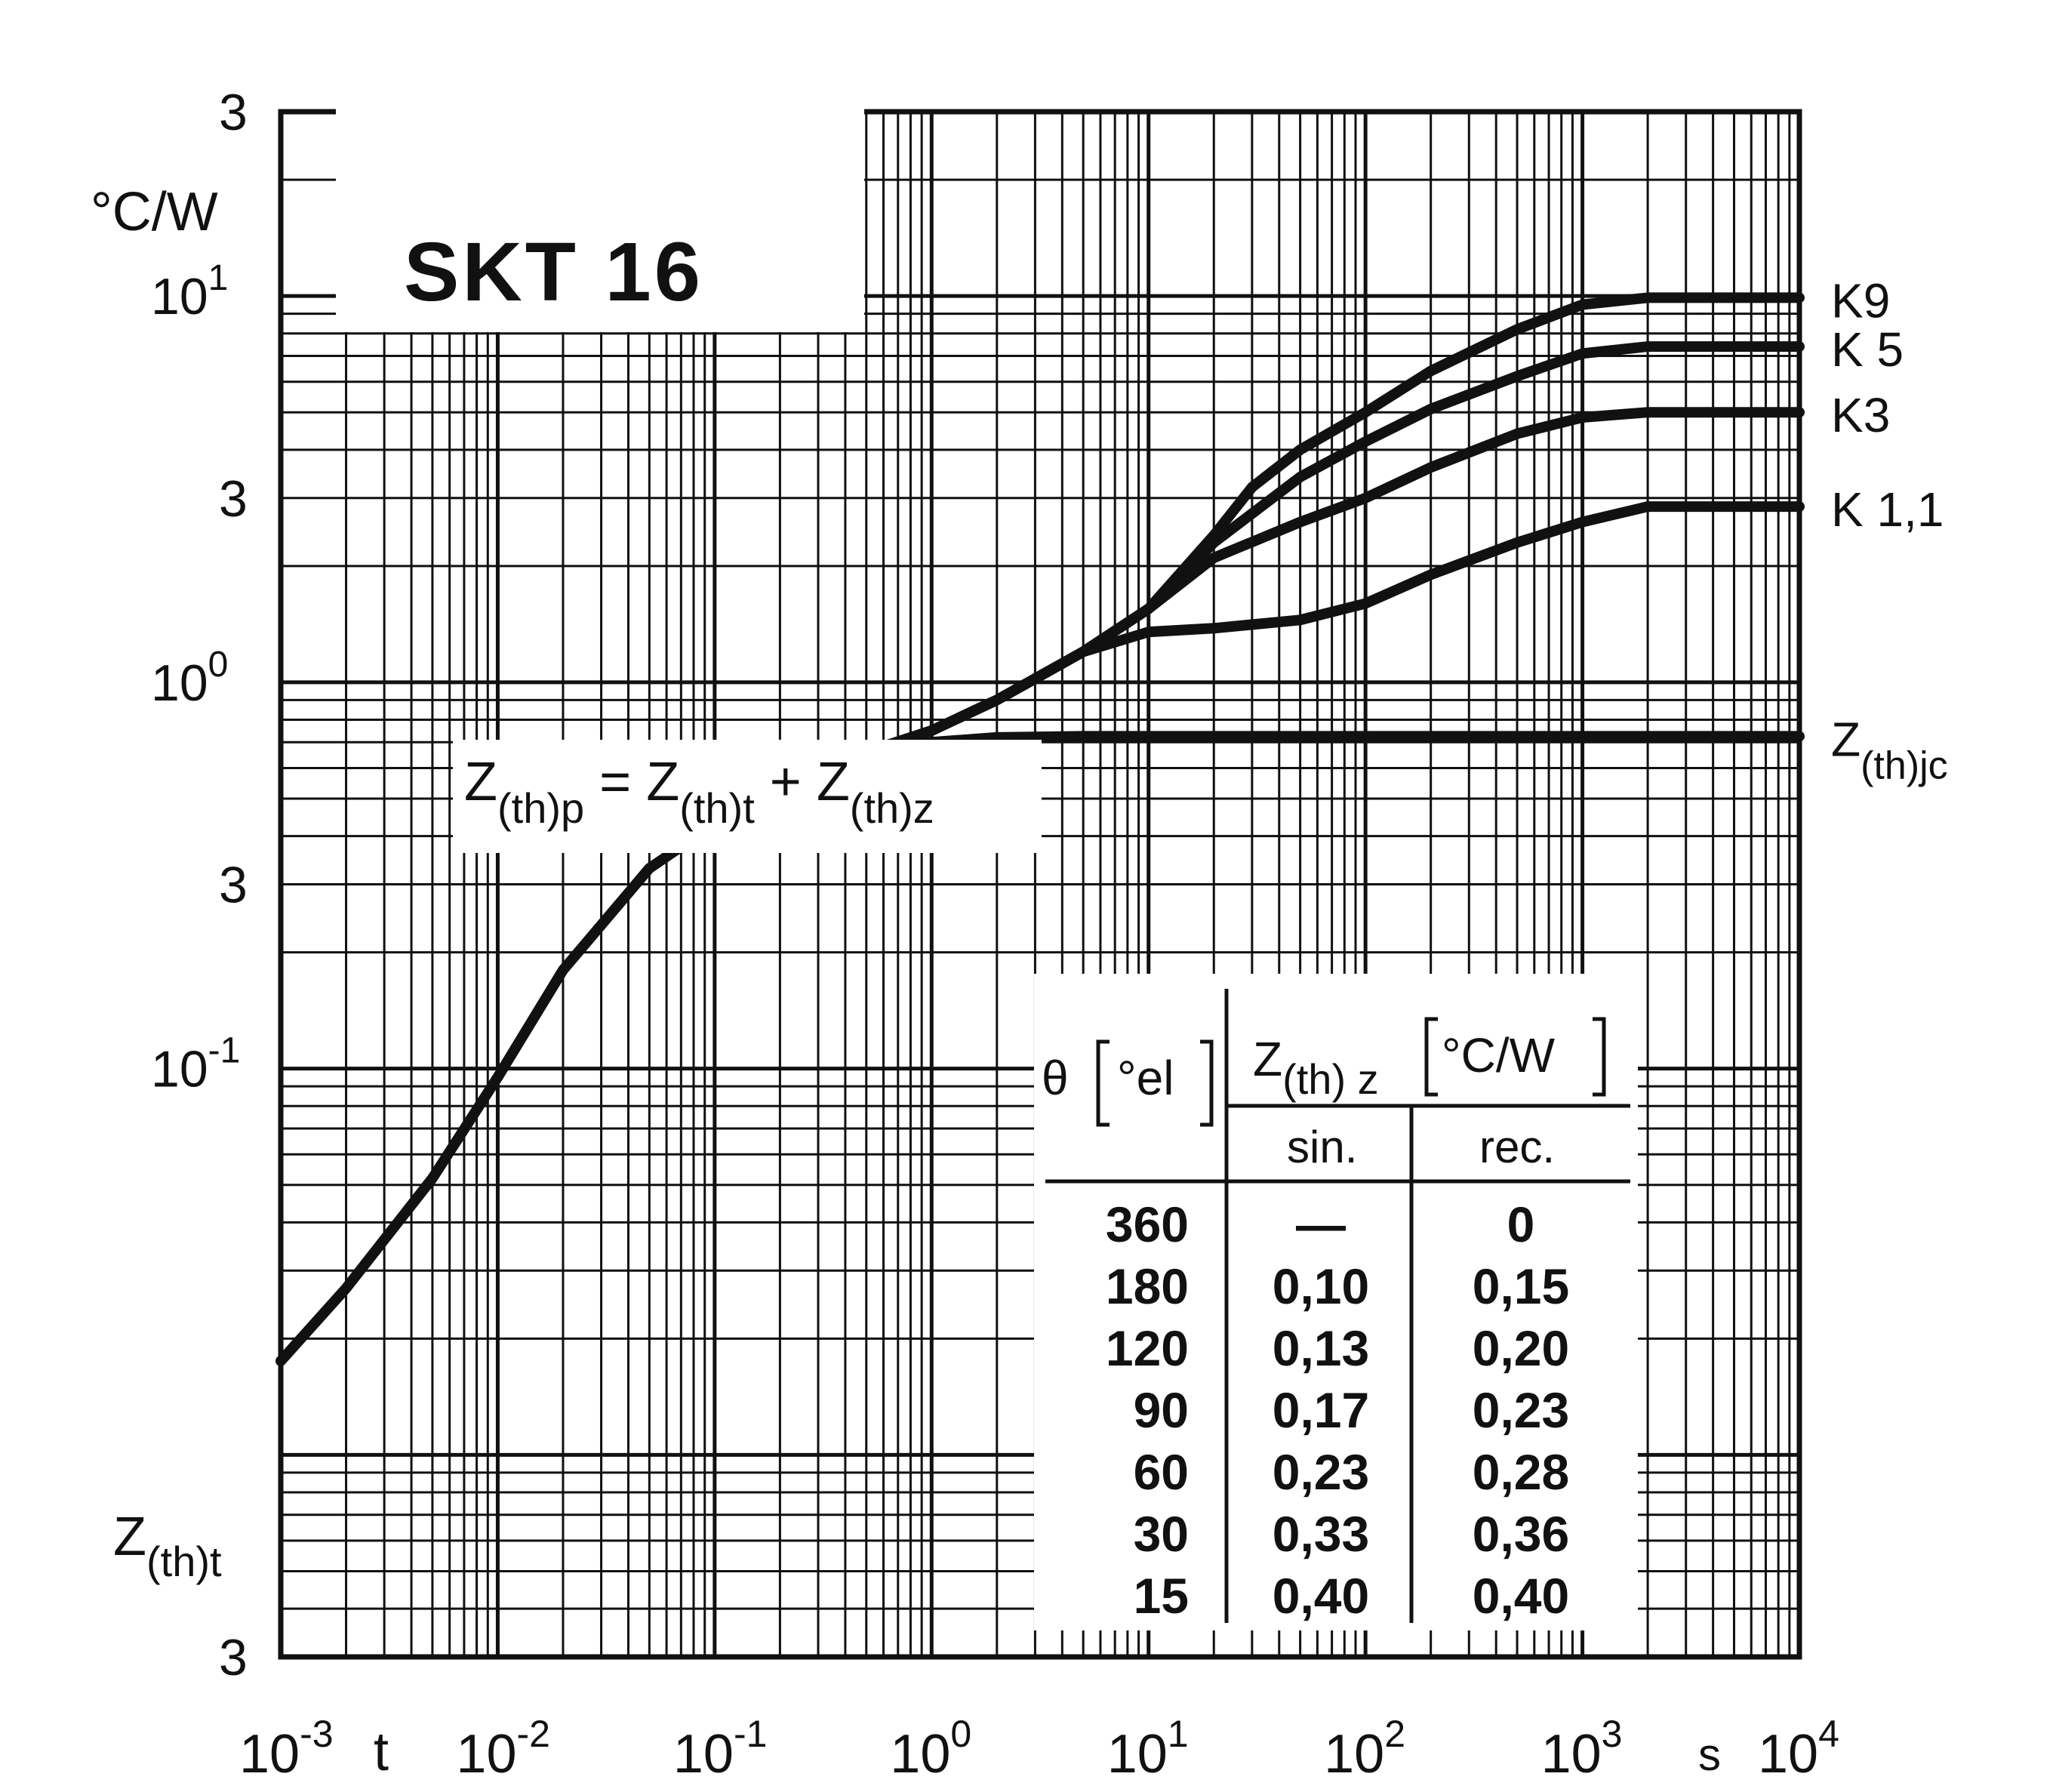 The image size is (2056, 1792). What do you see at coordinates (1582, 1749) in the screenshot?
I see `x-tick-label: 10³` at bounding box center [1582, 1749].